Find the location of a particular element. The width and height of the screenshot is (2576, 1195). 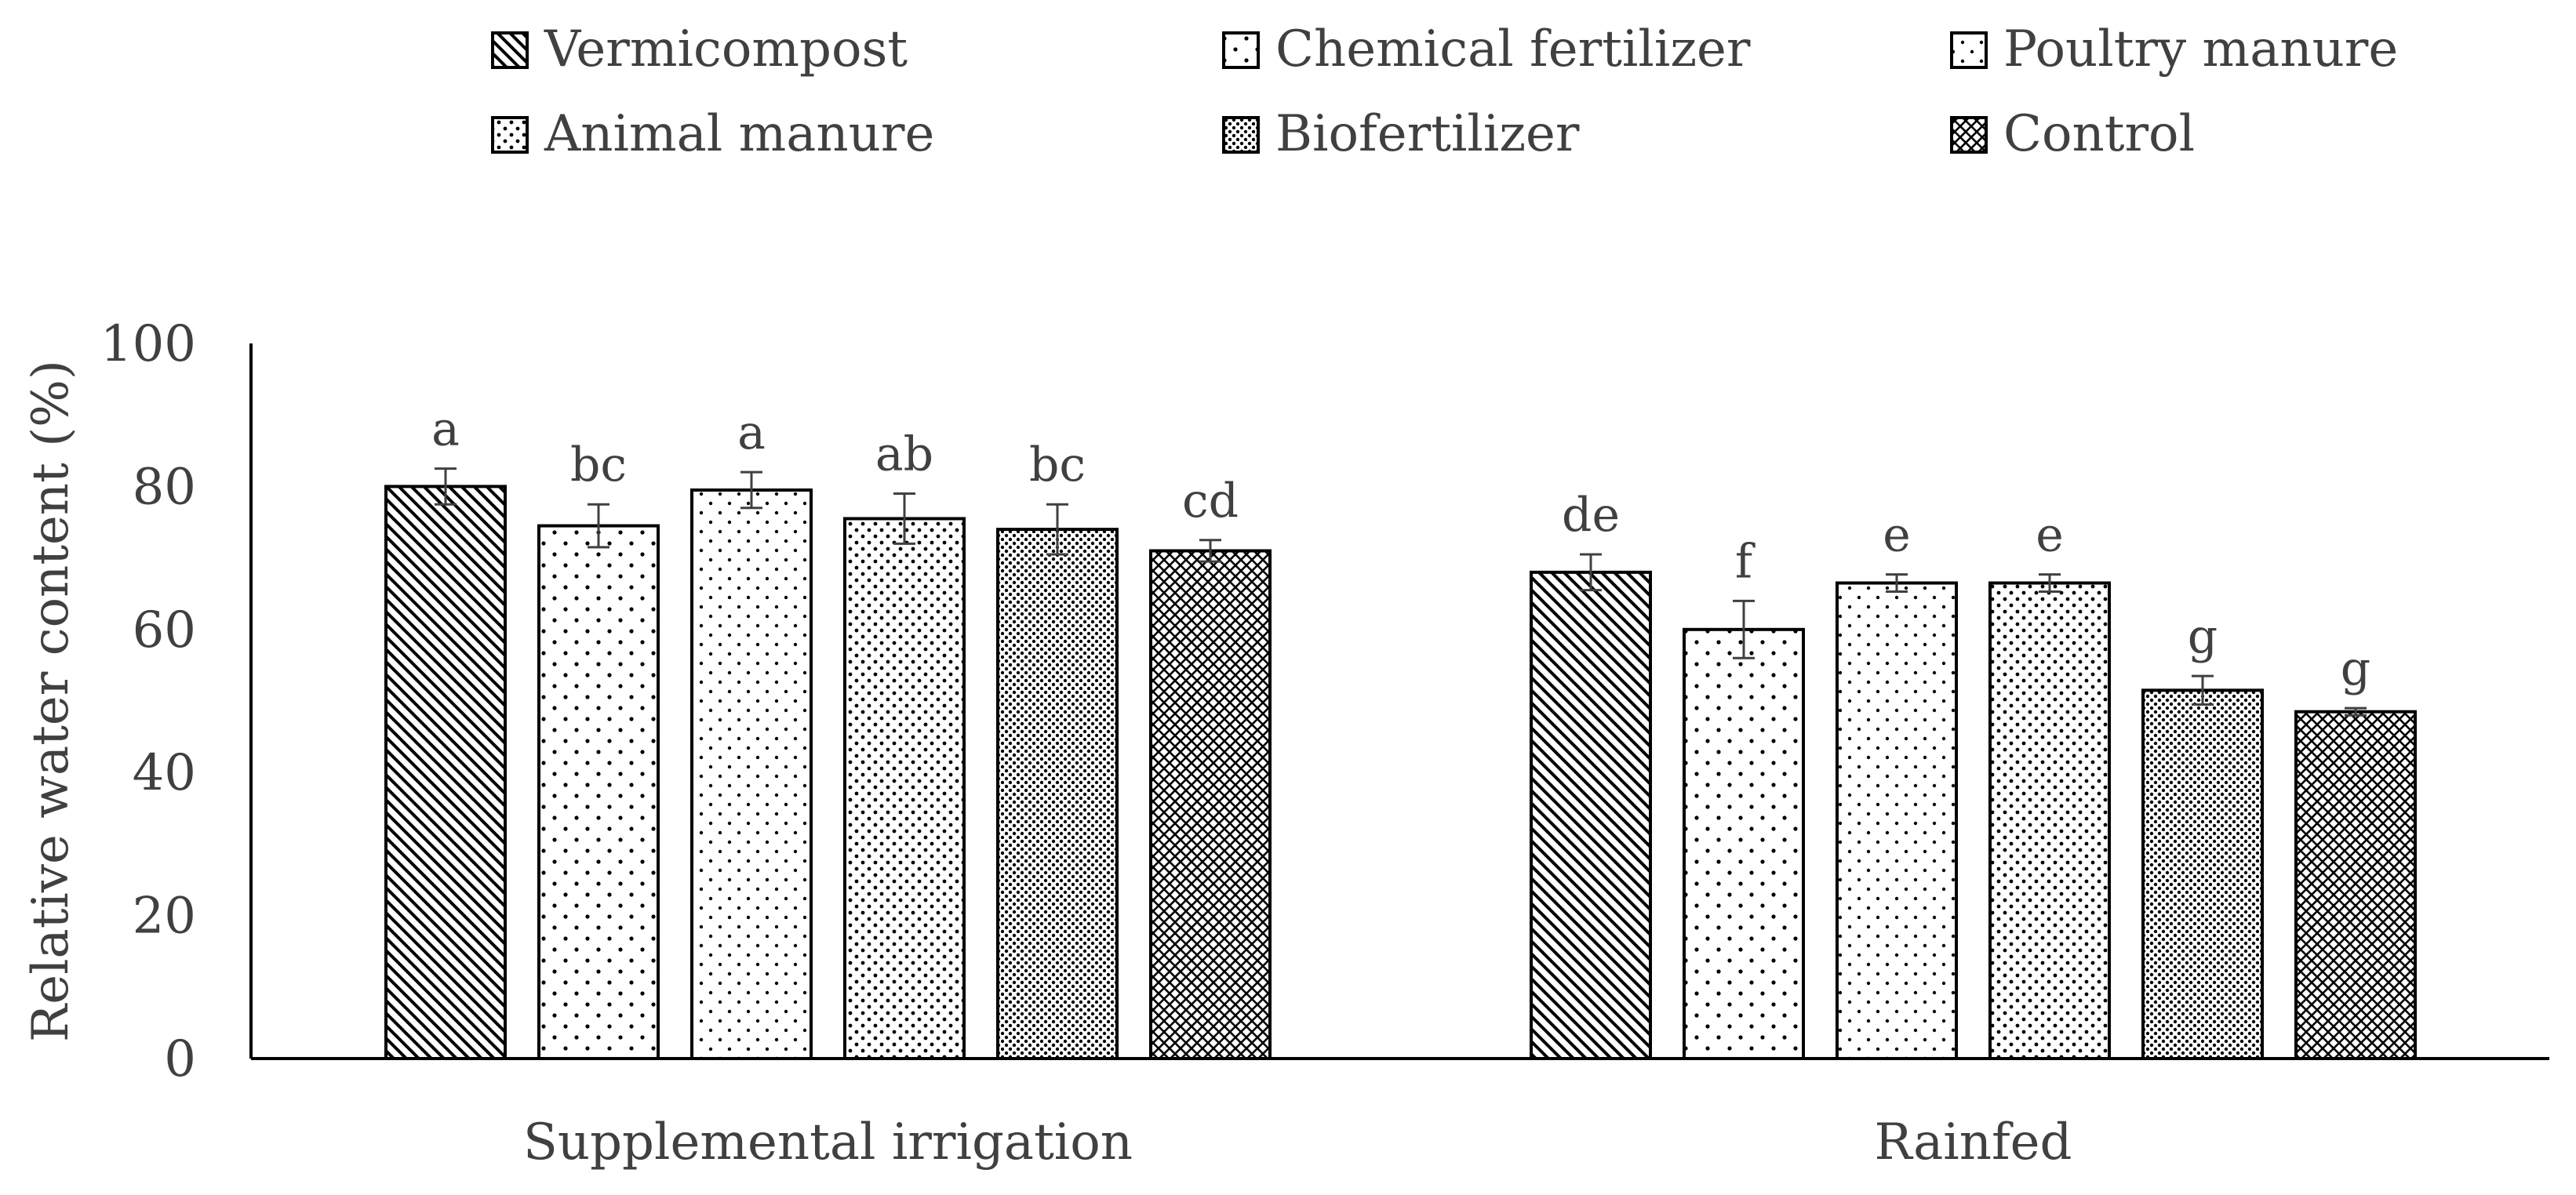

bar-significance-label: cd is located at coordinates (1210, 501).